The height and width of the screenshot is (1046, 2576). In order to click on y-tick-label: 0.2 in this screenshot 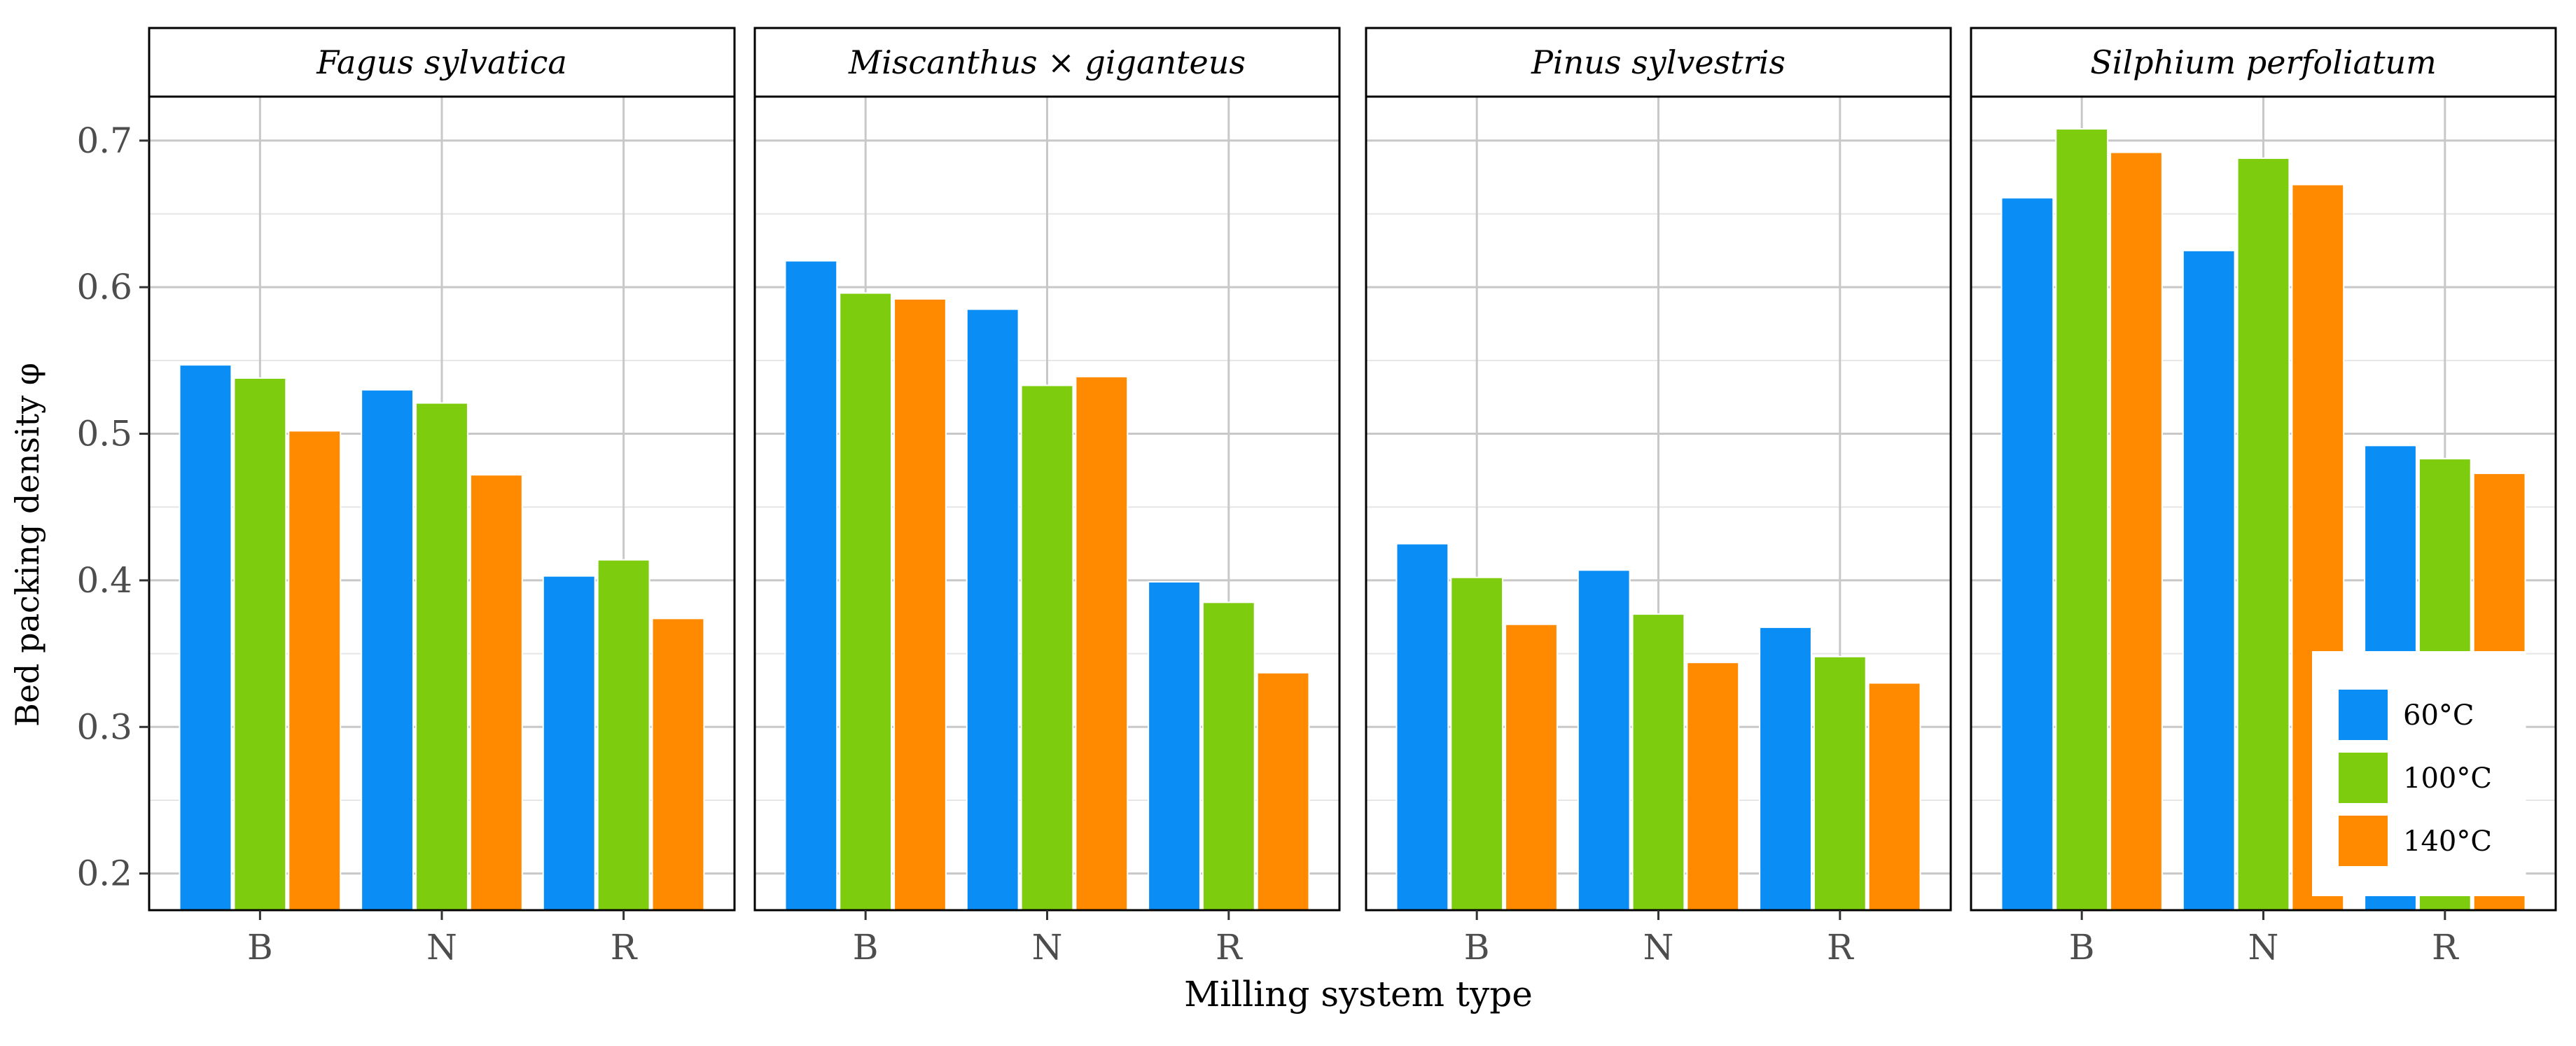, I will do `click(104, 873)`.